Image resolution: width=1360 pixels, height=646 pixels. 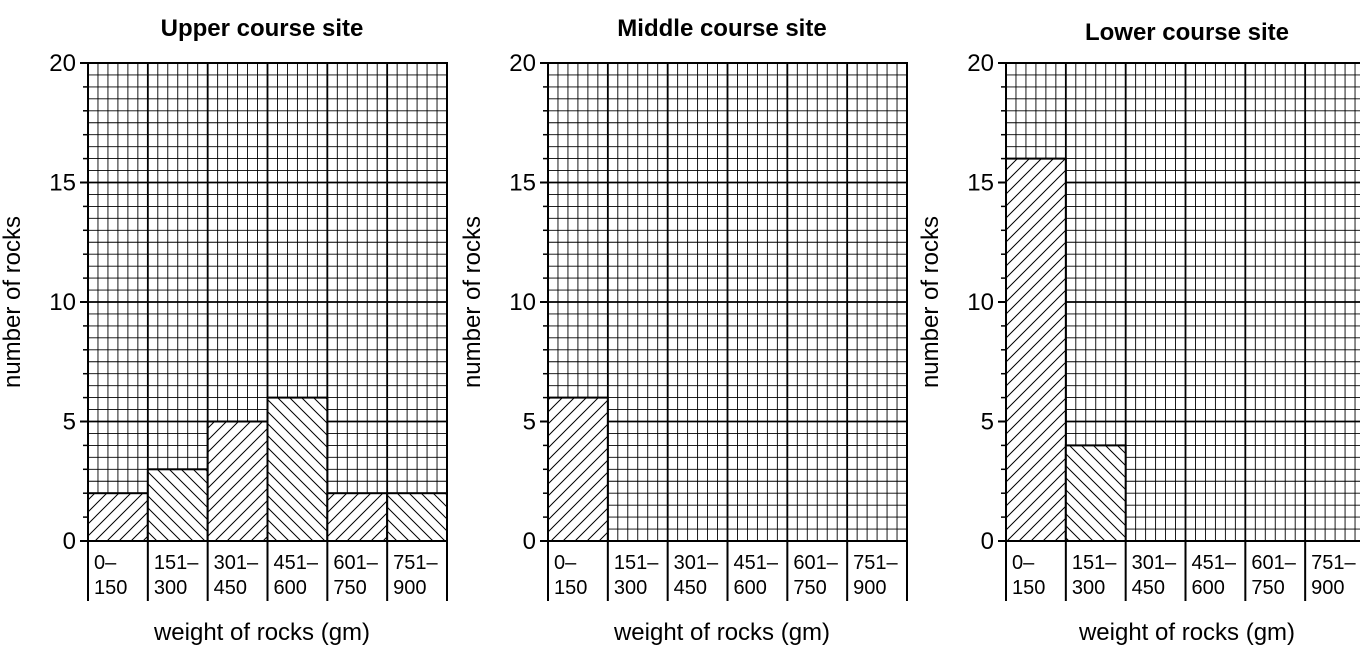 What do you see at coordinates (262, 28) in the screenshot?
I see `chart-title: Upper course site` at bounding box center [262, 28].